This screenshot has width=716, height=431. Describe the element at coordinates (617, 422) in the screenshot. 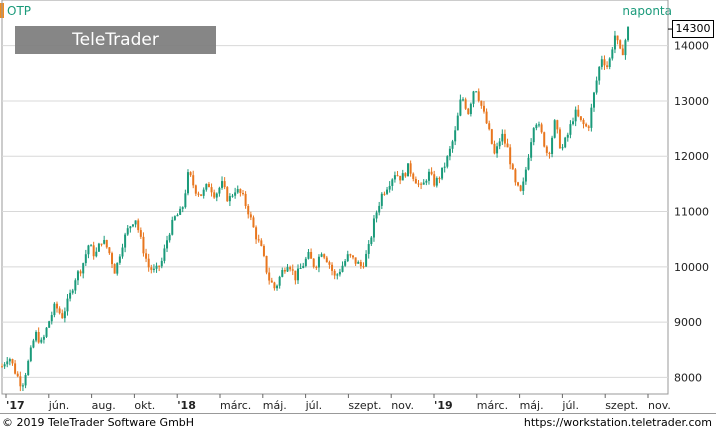

I see `footer-url: https://workstation.teletrader.com` at that location.